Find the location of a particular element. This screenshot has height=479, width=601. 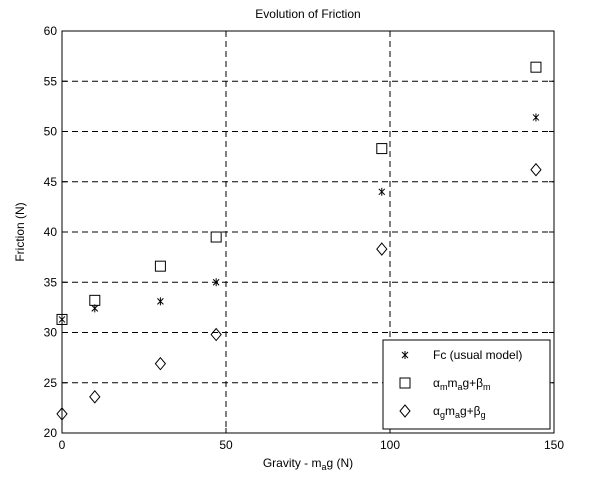

x-tick-label: 100 is located at coordinates (390, 445).